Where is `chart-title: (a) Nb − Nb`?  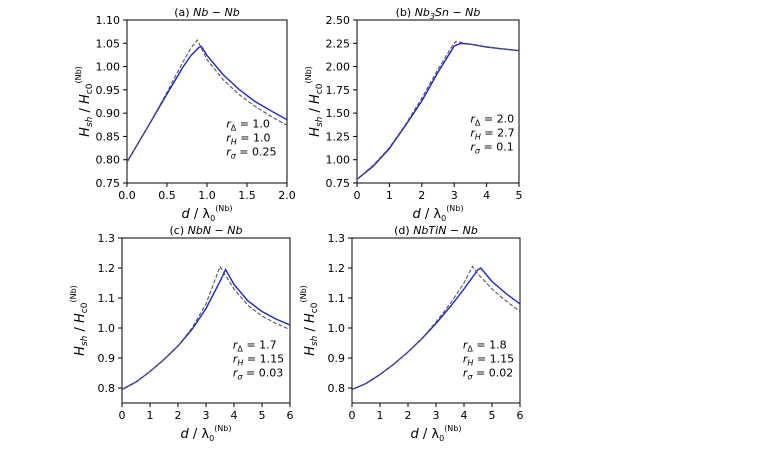
chart-title: (a) Nb − Nb is located at coordinates (206, 12).